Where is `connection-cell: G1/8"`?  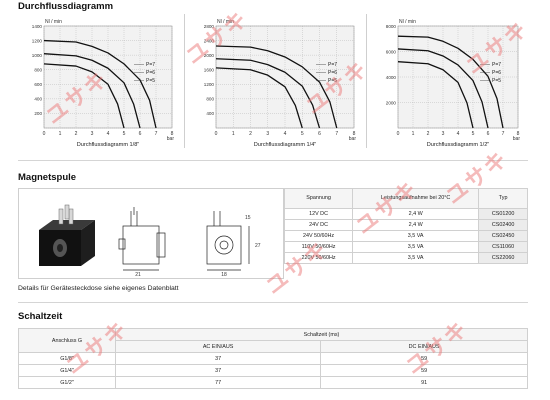 connection-cell: G1/8" is located at coordinates (67, 358).